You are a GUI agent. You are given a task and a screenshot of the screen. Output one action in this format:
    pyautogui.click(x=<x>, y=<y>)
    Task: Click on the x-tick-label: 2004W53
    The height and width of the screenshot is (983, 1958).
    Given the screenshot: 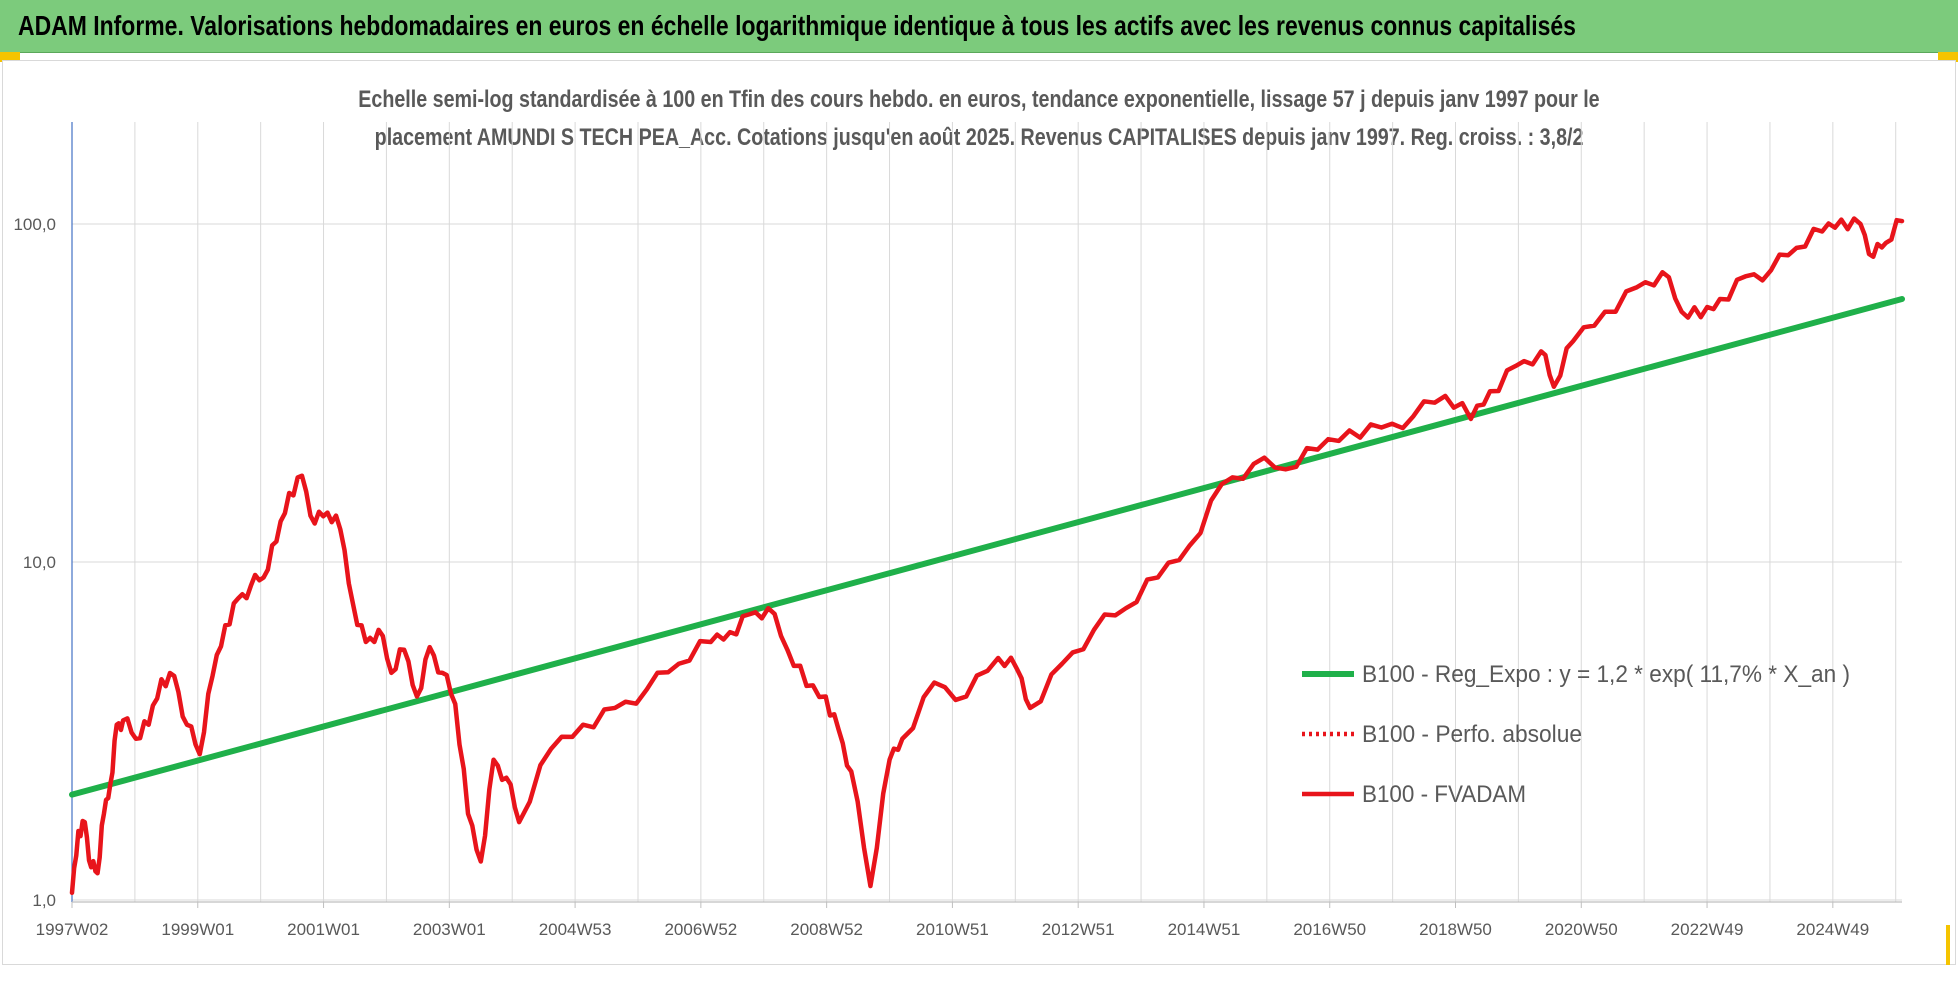 What is the action you would take?
    pyautogui.click(x=575, y=929)
    